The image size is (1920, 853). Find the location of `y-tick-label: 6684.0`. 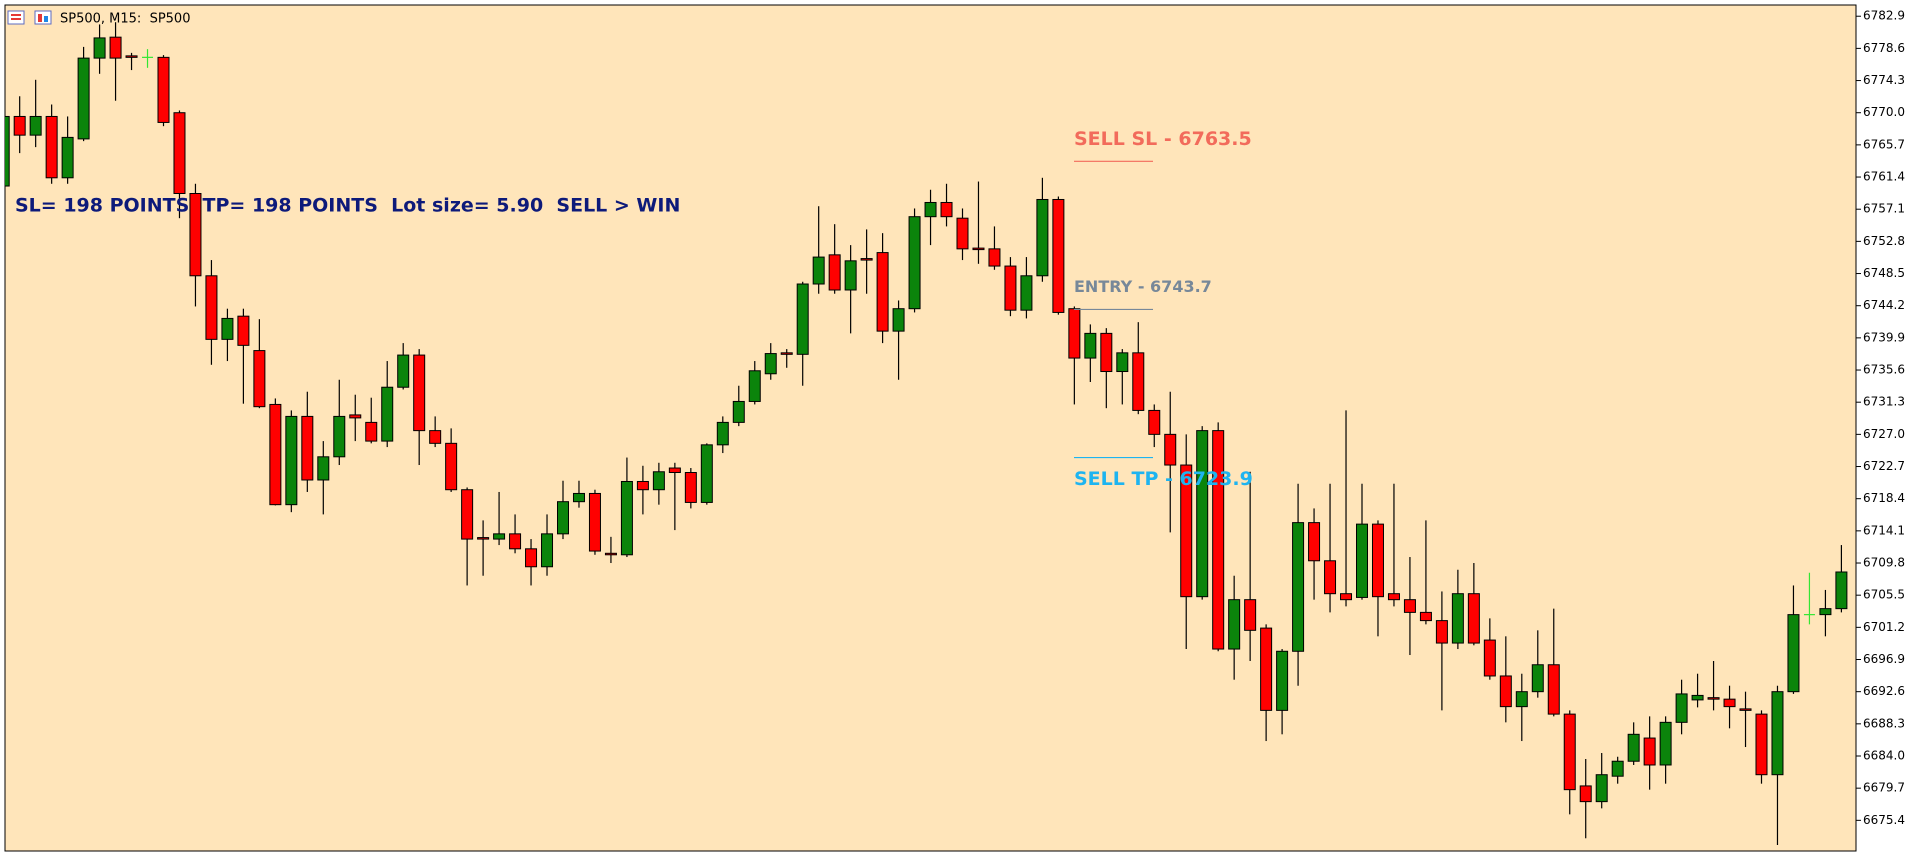

y-tick-label: 6684.0 is located at coordinates (1884, 756).